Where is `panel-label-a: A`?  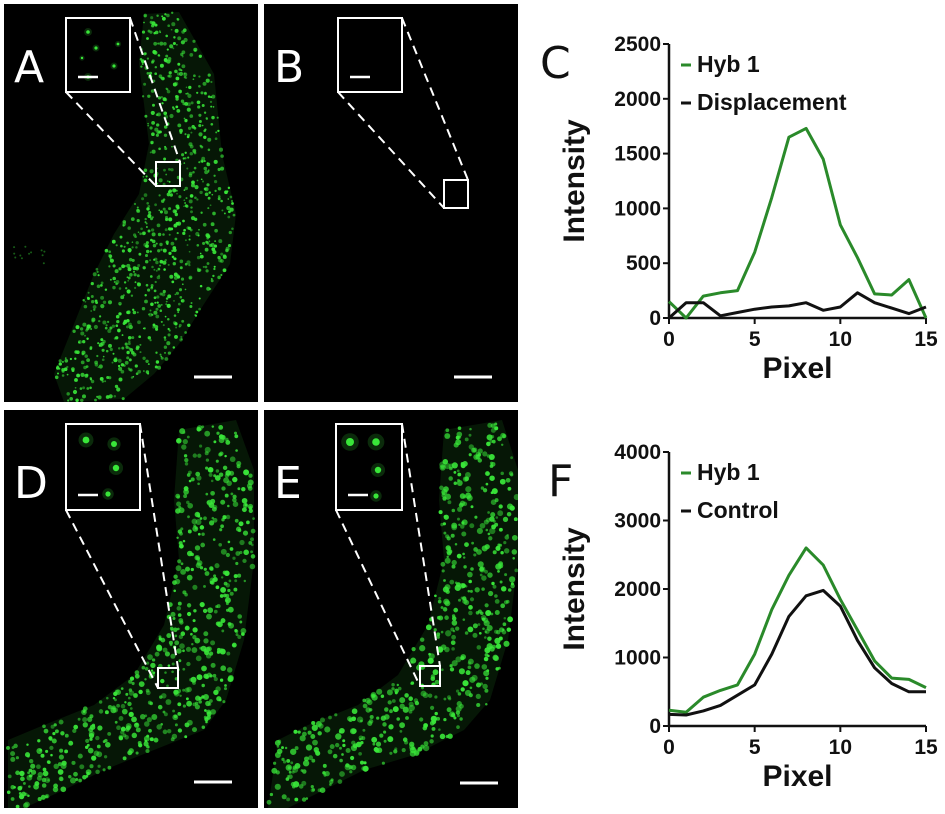
panel-label-a: A is located at coordinates (29, 67).